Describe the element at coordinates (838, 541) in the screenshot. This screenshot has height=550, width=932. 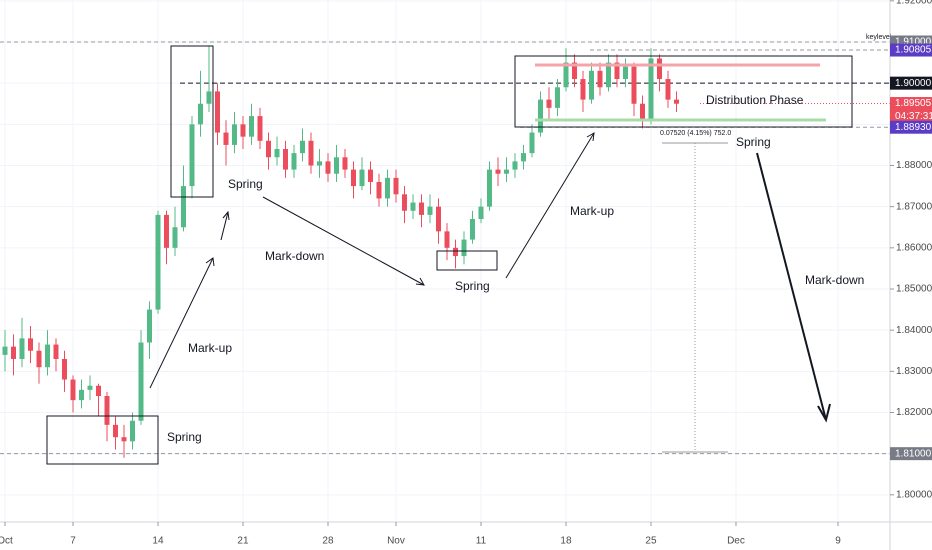
I see `x-tick-label: 9` at that location.